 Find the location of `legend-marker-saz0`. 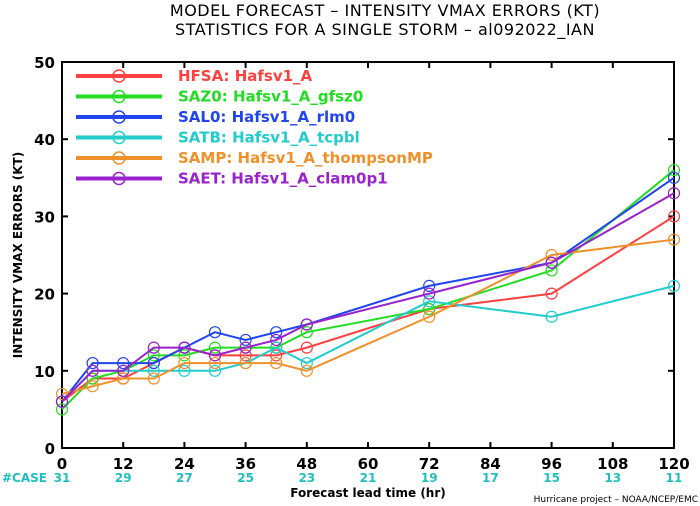

legend-marker-saz0 is located at coordinates (119, 96).